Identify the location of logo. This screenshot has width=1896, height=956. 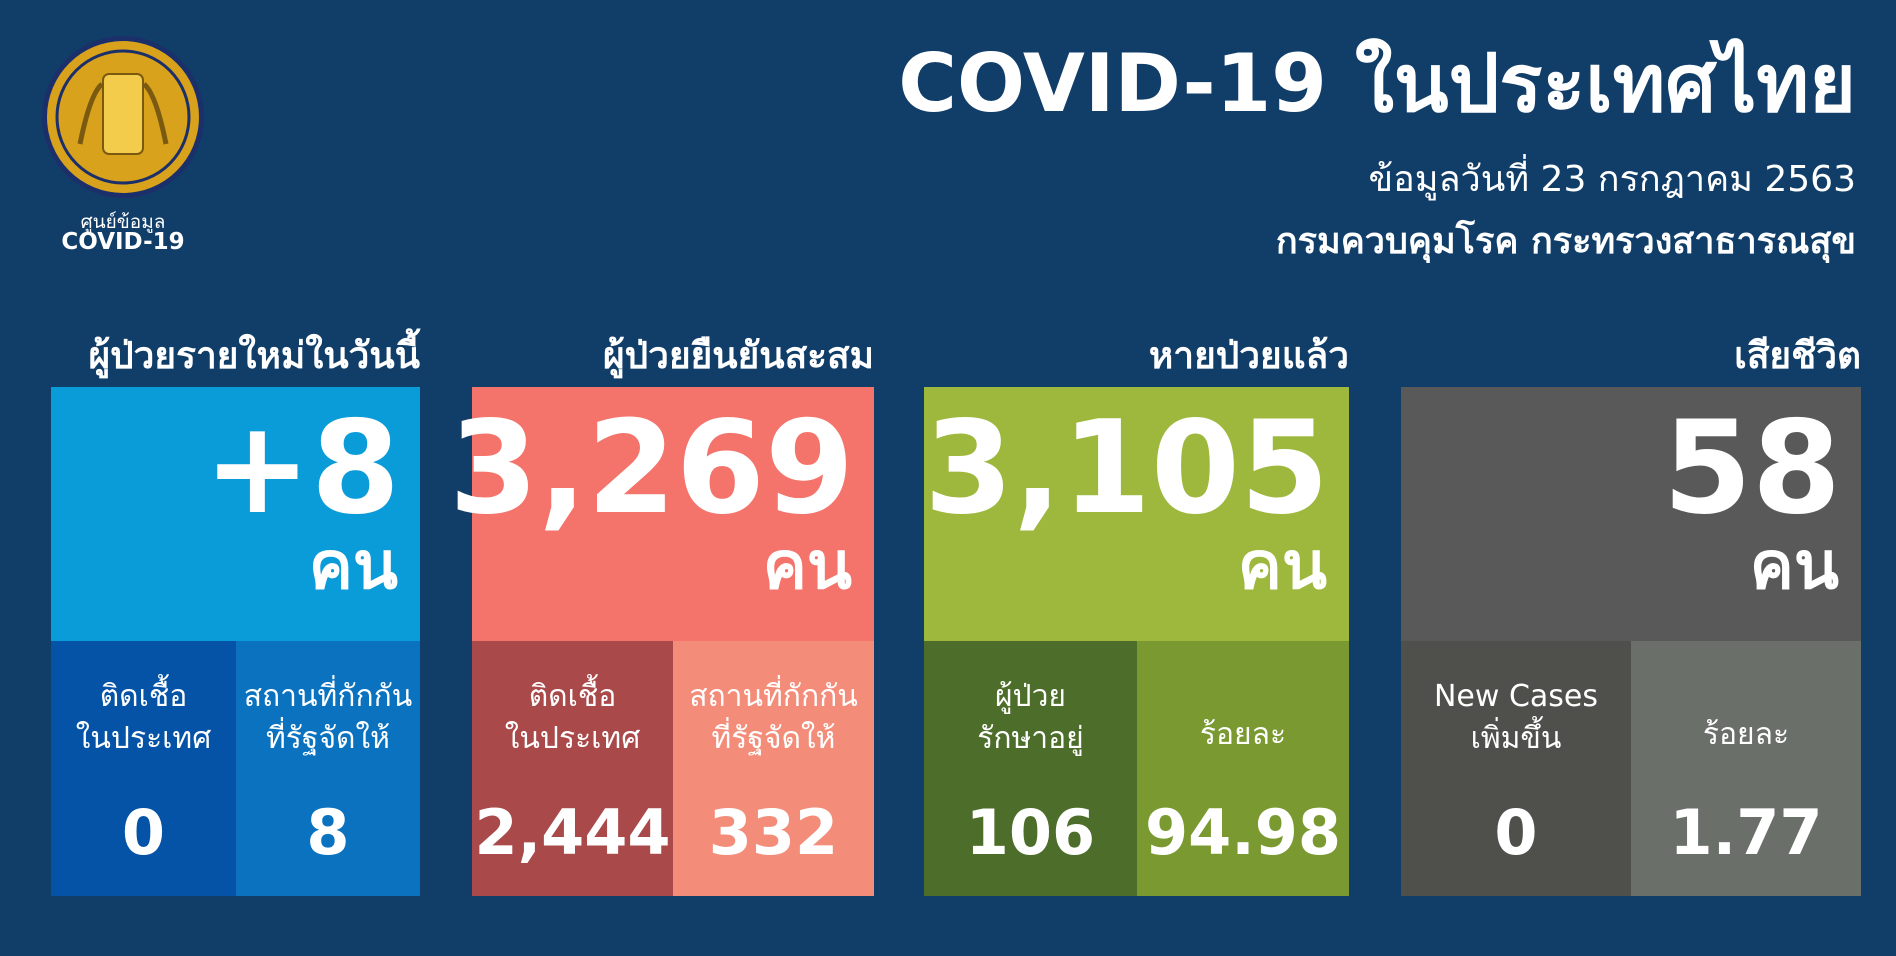
(123, 117).